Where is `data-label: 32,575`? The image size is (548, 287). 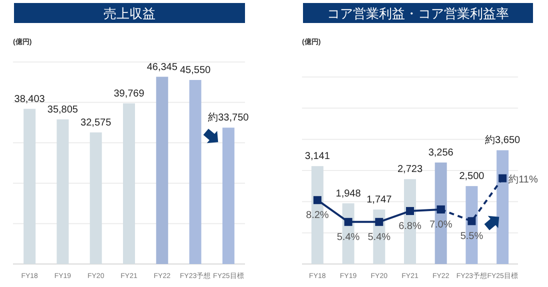
data-label: 32,575 is located at coordinates (96, 122).